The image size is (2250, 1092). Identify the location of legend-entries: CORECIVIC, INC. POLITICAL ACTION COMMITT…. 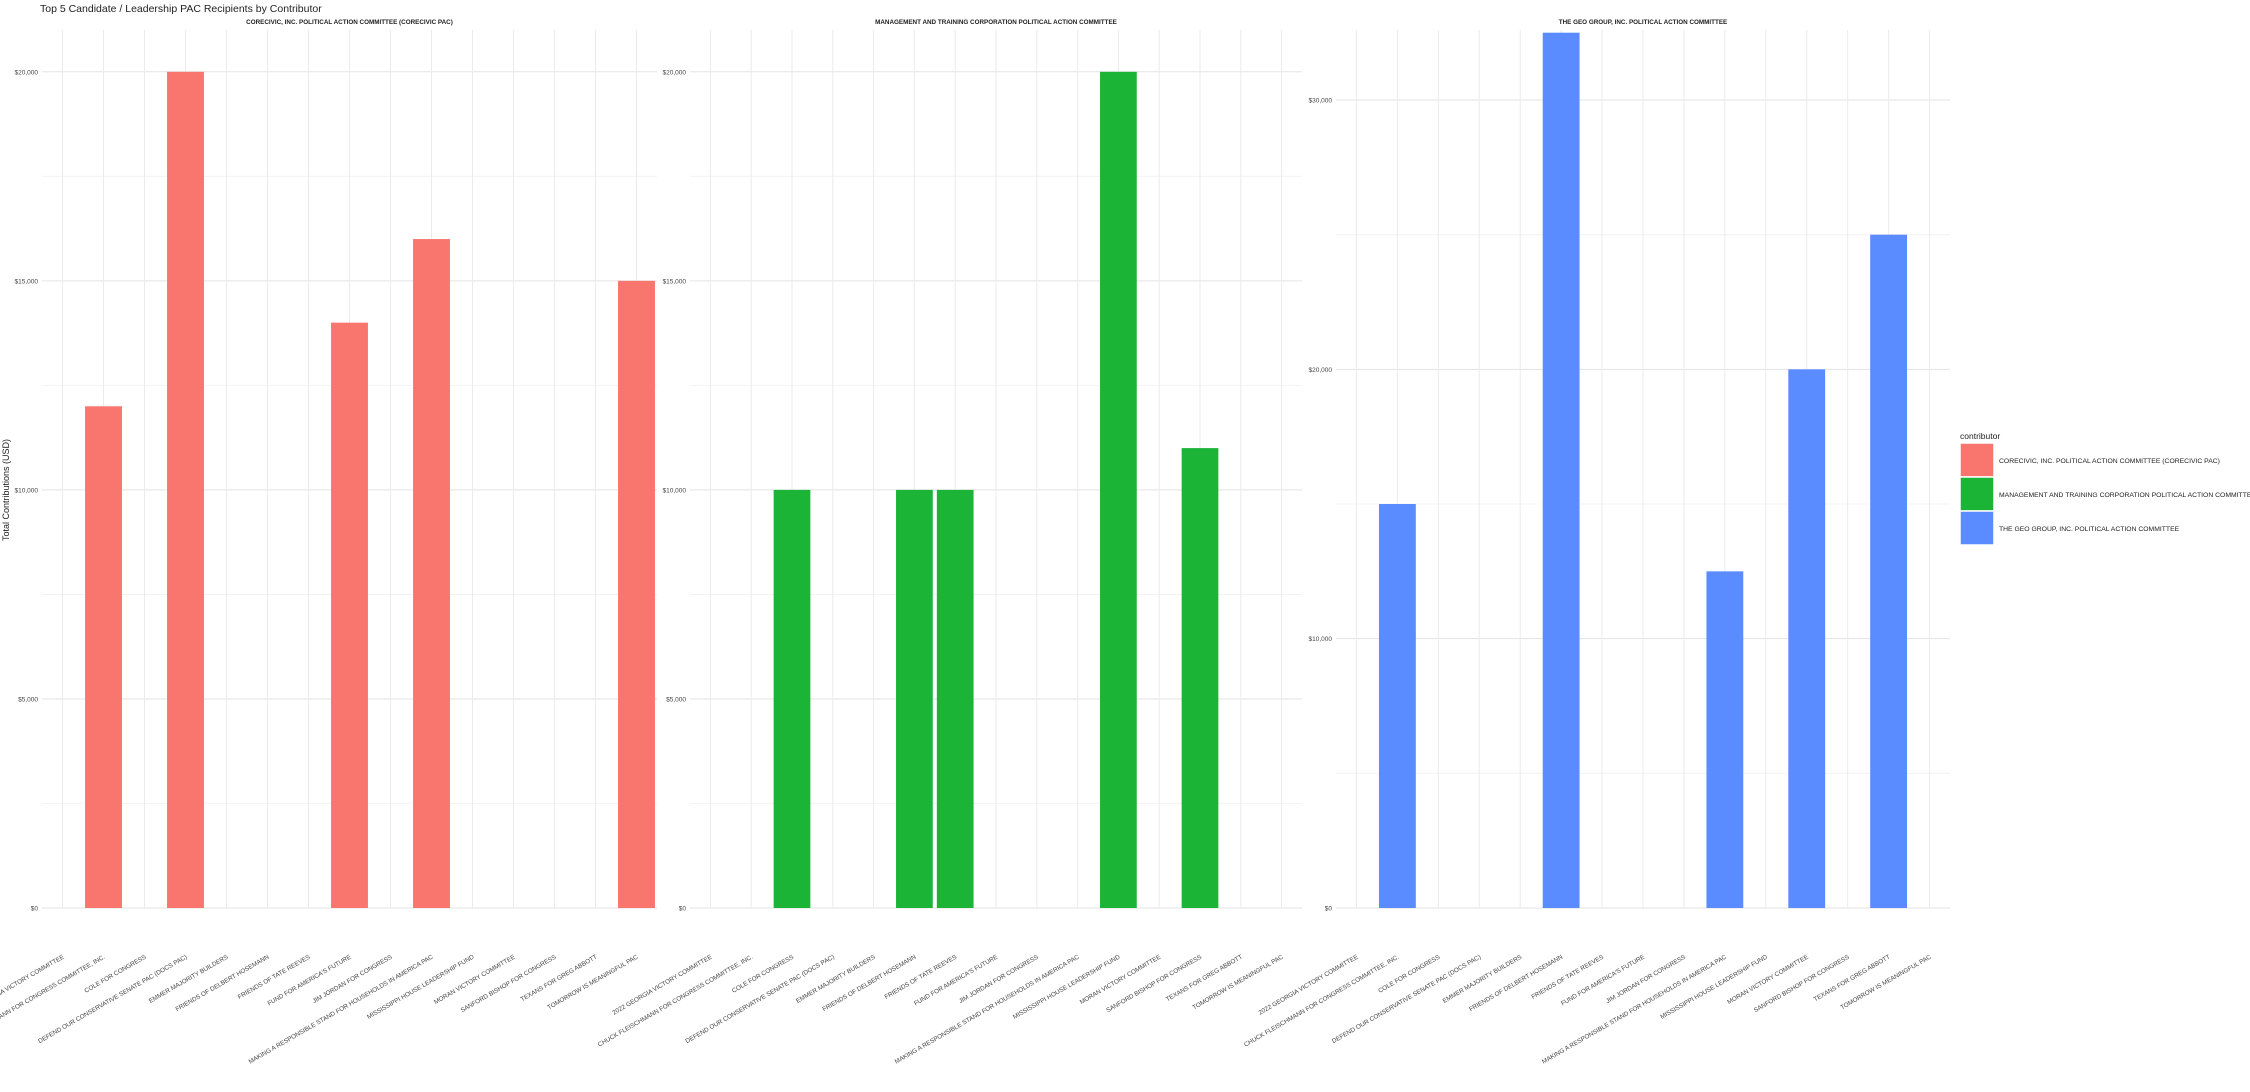
(2104, 494).